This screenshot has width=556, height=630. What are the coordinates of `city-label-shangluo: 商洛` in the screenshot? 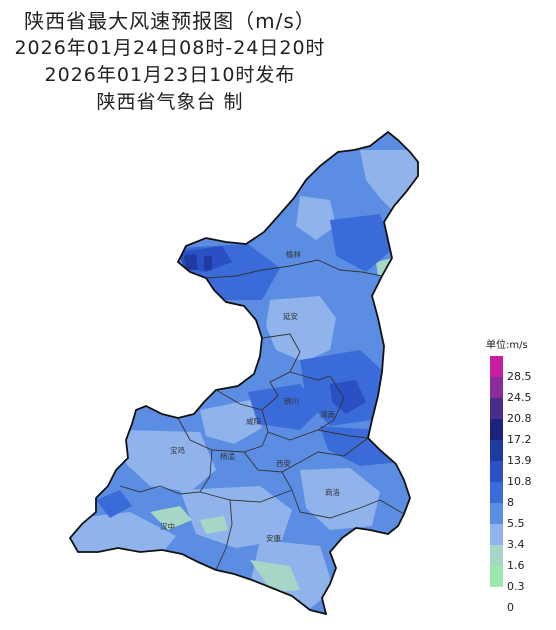 It's located at (332, 492).